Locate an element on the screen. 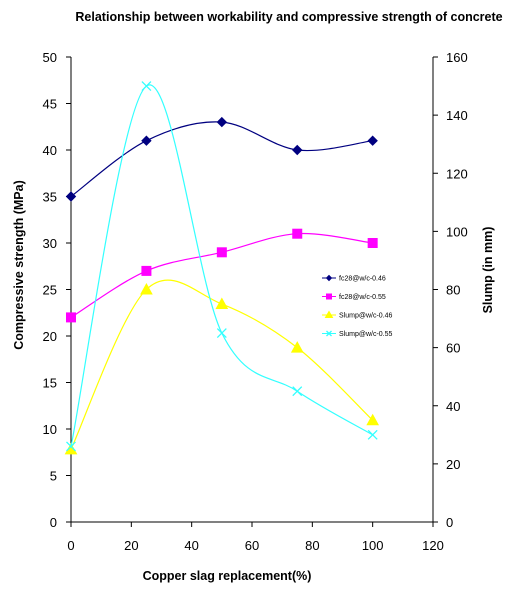 This screenshot has height=594, width=521. y-tick-label: 45 is located at coordinates (50, 104).